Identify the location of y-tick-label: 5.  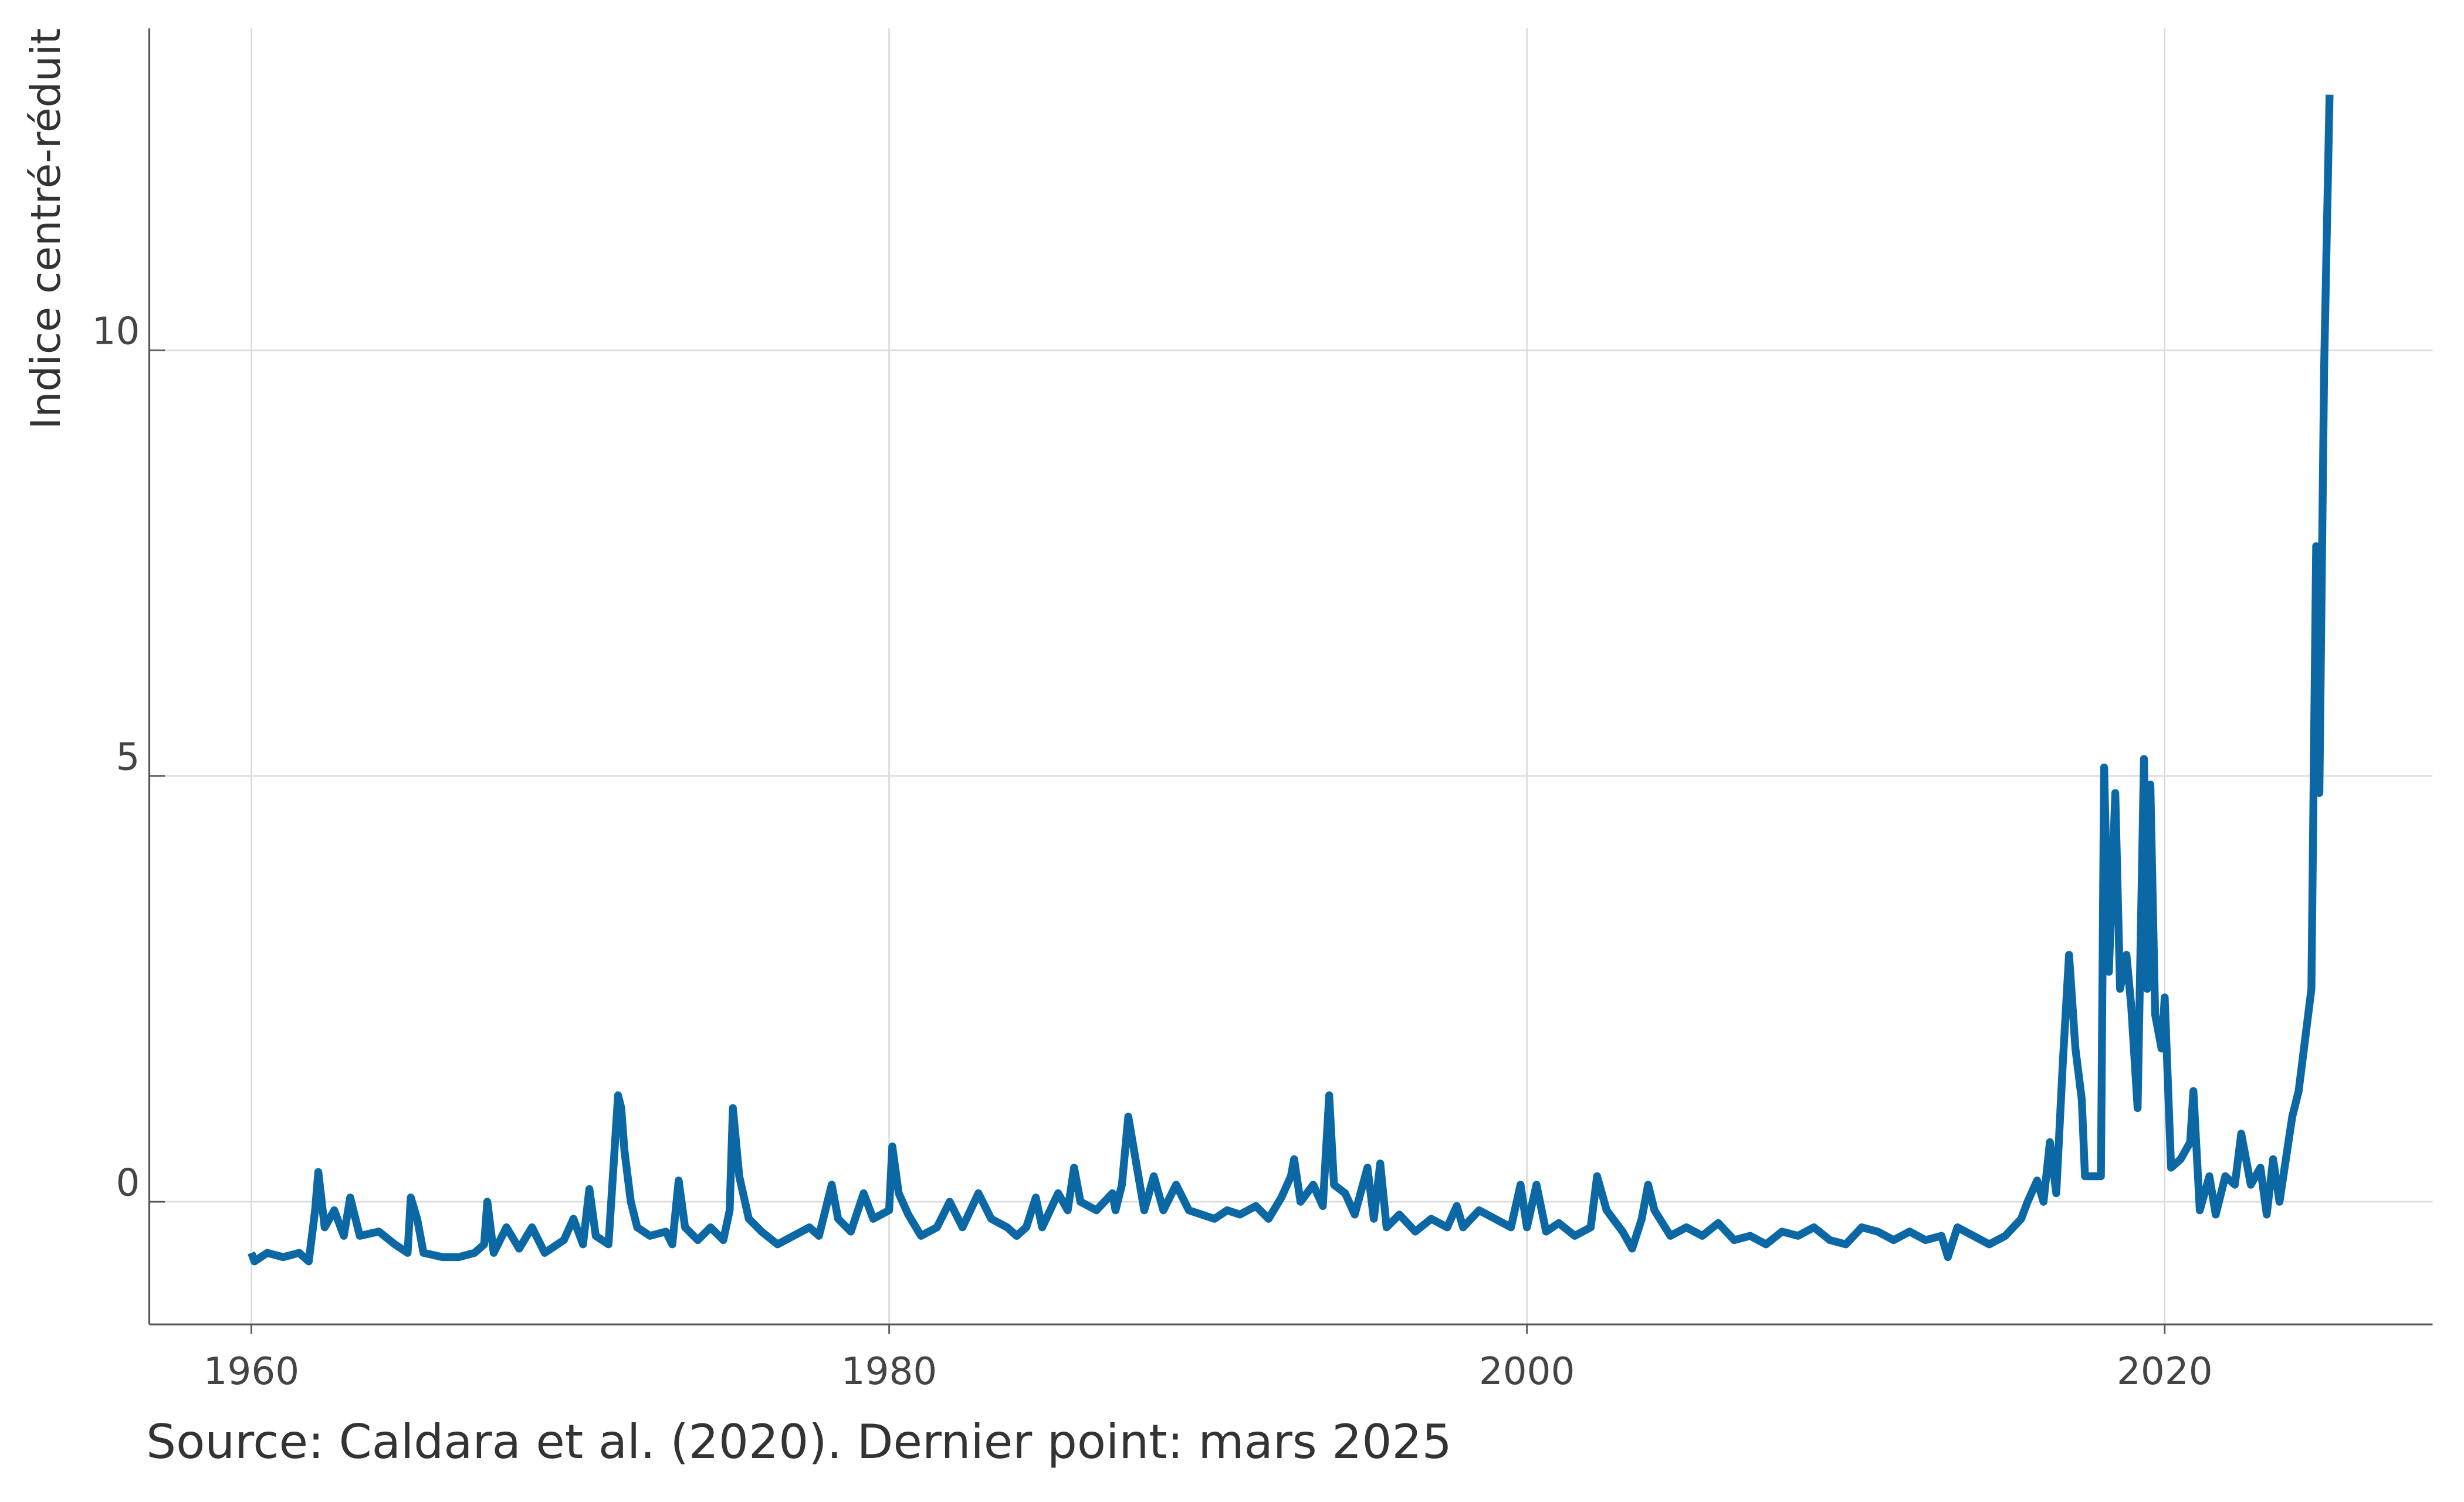
(128, 757).